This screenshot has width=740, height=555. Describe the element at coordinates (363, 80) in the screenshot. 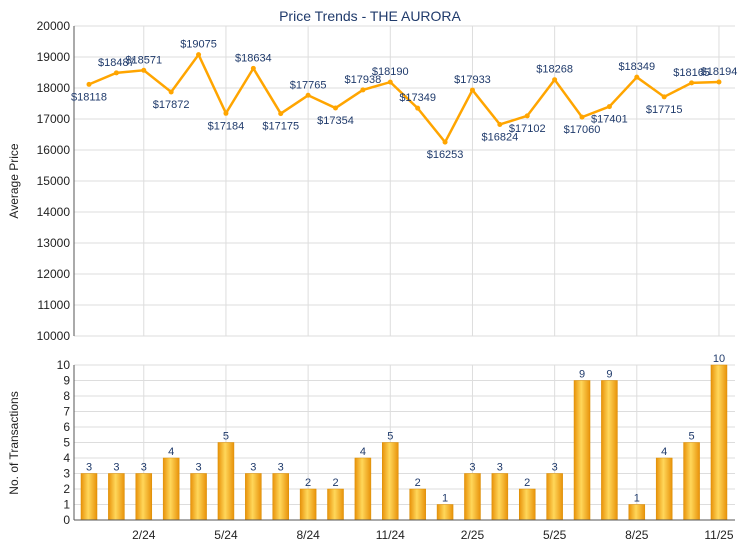

I see `price-data-label: $17938` at that location.